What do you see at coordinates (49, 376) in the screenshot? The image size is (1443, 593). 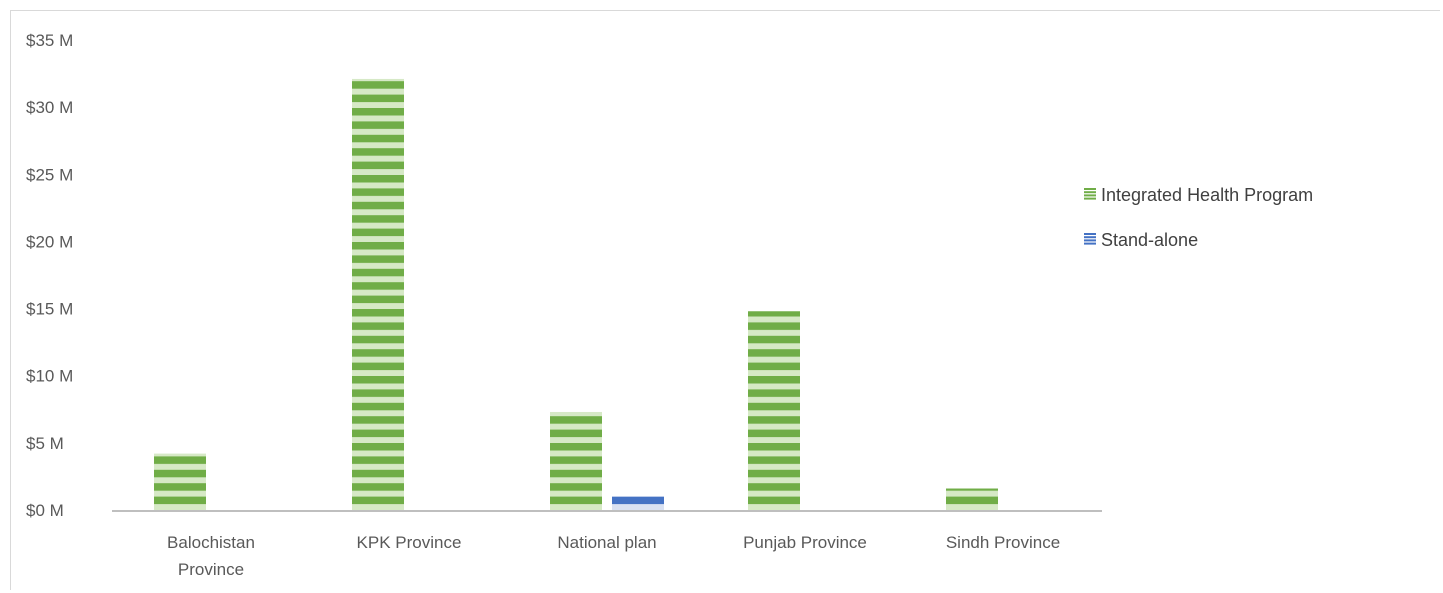 I see `y-tick-label: $10 M` at bounding box center [49, 376].